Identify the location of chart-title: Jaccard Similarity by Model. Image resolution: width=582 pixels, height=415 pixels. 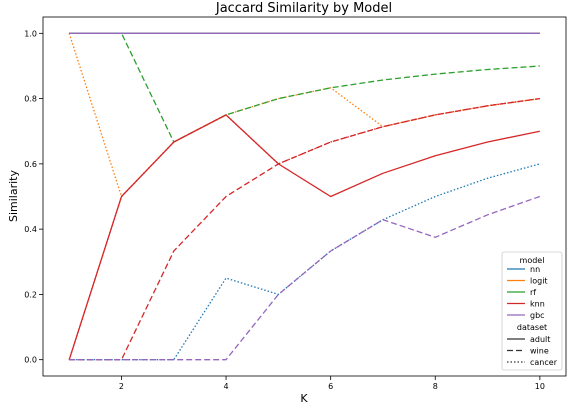
(303, 8).